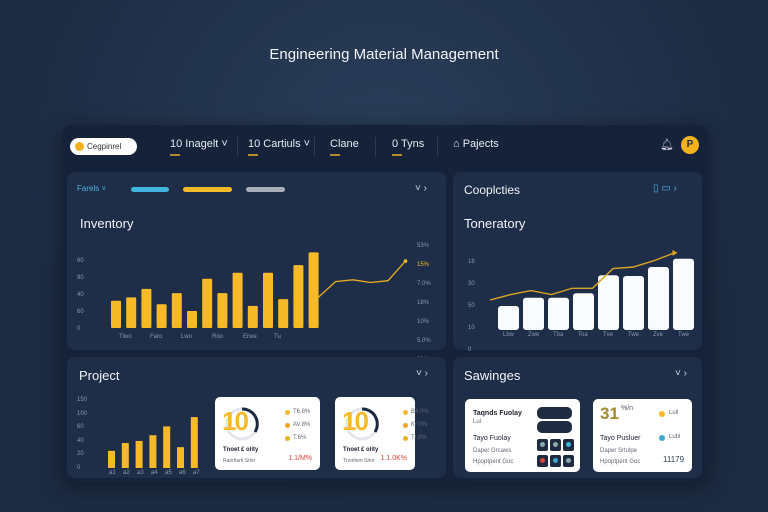  What do you see at coordinates (196, 473) in the screenshot?
I see `x-tick: a7` at bounding box center [196, 473].